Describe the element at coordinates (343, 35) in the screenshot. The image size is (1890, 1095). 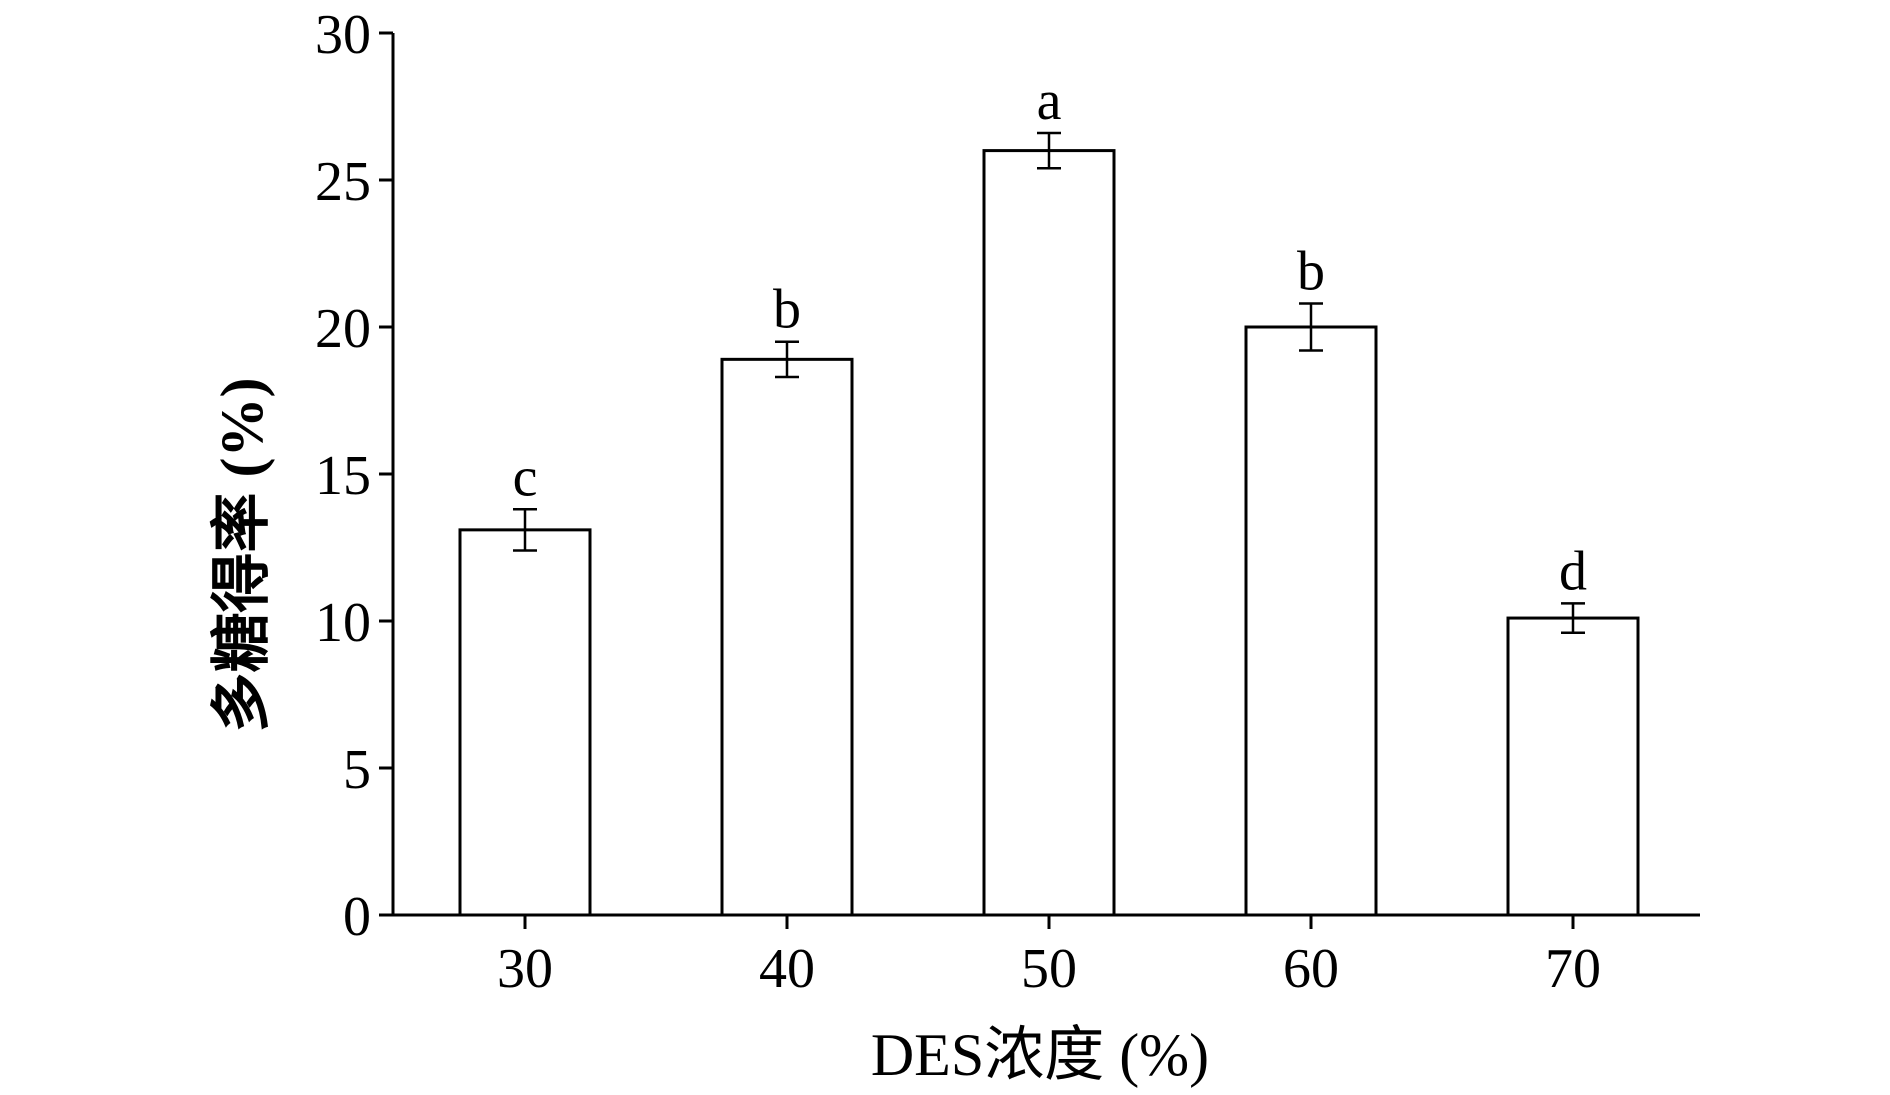
I see `y-tick-label: 30` at that location.